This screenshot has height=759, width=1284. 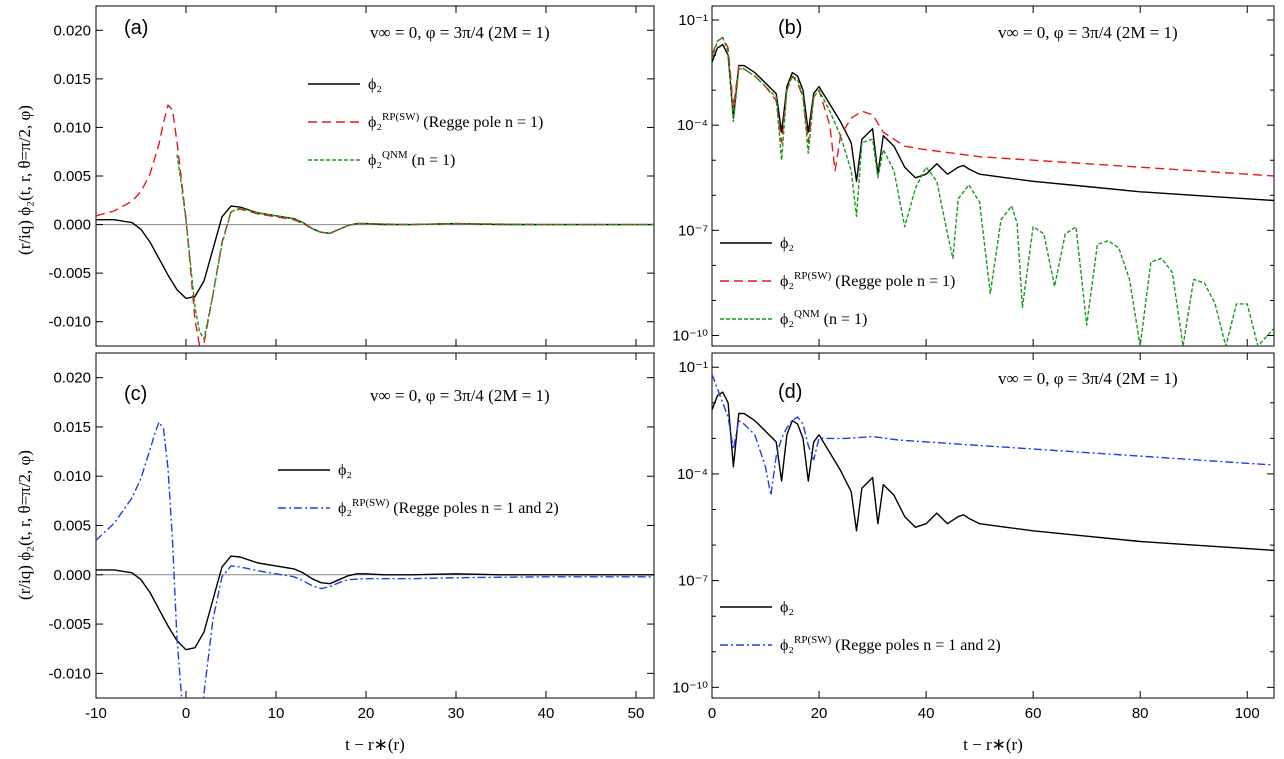 What do you see at coordinates (375, 744) in the screenshot?
I see `xlabel-left: t − r∗(r)` at bounding box center [375, 744].